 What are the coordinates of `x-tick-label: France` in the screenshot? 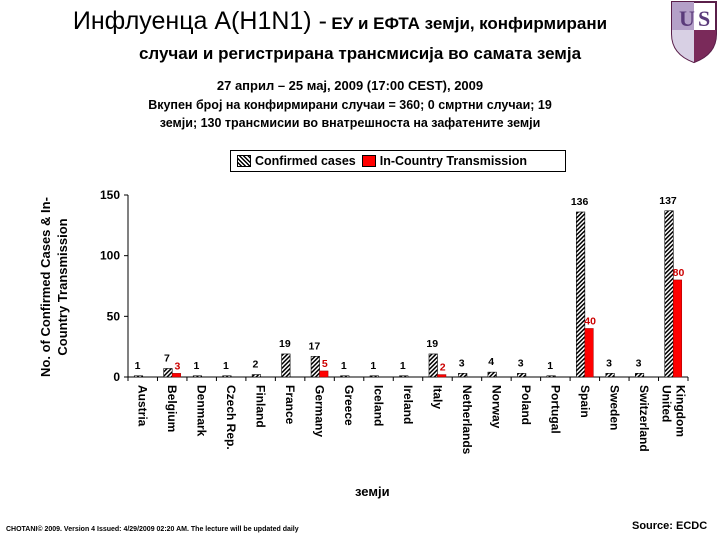 It's located at (290, 405).